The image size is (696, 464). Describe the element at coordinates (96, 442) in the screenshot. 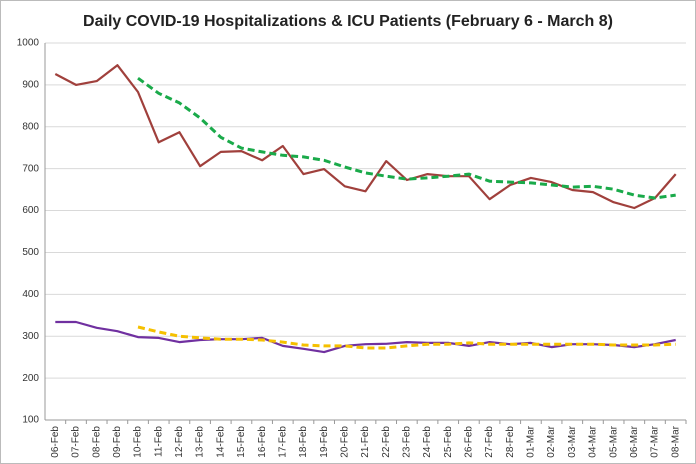

I see `x-tick-label: 08-Feb` at that location.